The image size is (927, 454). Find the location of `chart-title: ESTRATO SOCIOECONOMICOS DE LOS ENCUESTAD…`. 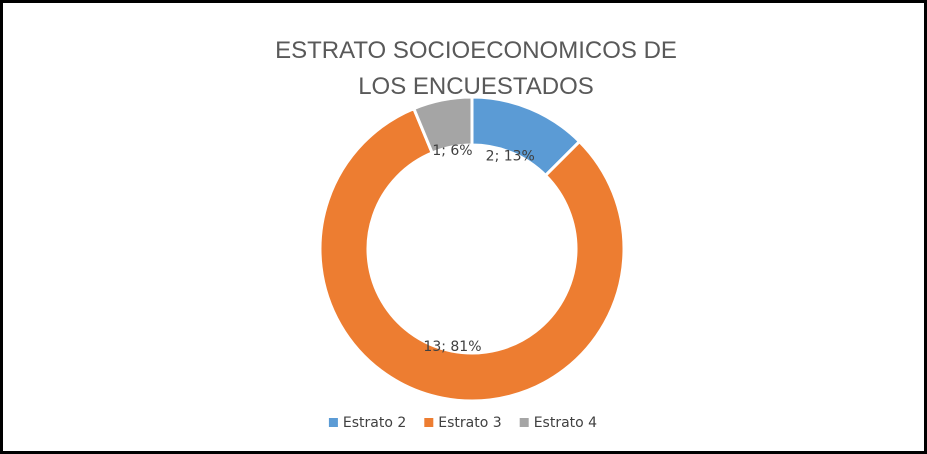

chart-title: ESTRATO SOCIOECONOMICOS DE LOS ENCUESTAD… is located at coordinates (476, 68).